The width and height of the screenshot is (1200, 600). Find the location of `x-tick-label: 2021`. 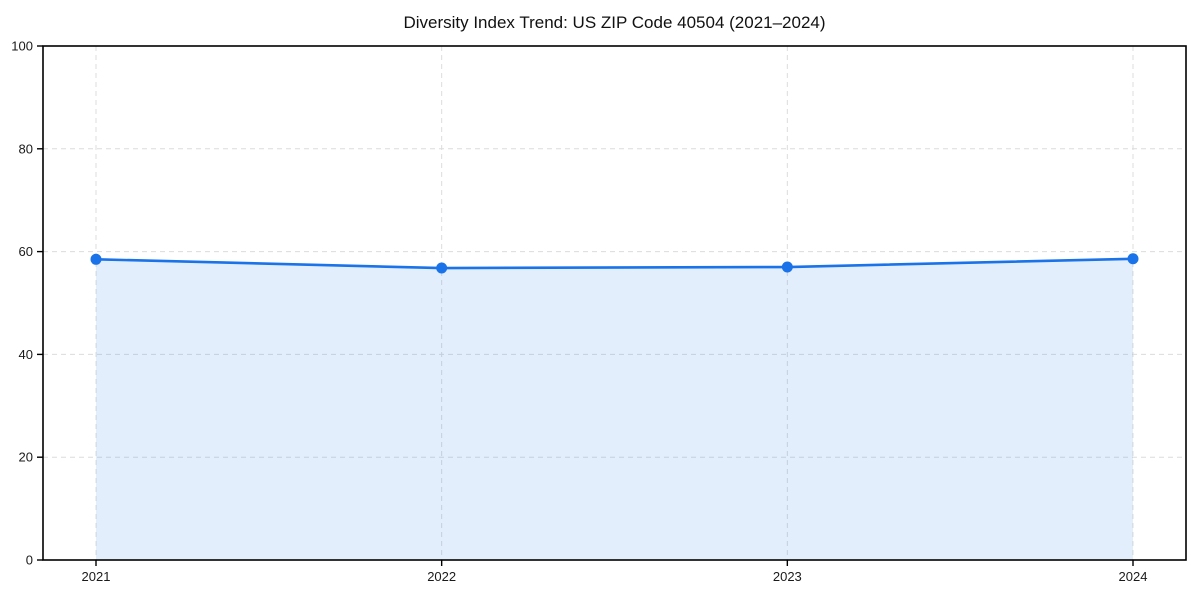

x-tick-label: 2021 is located at coordinates (96, 576).